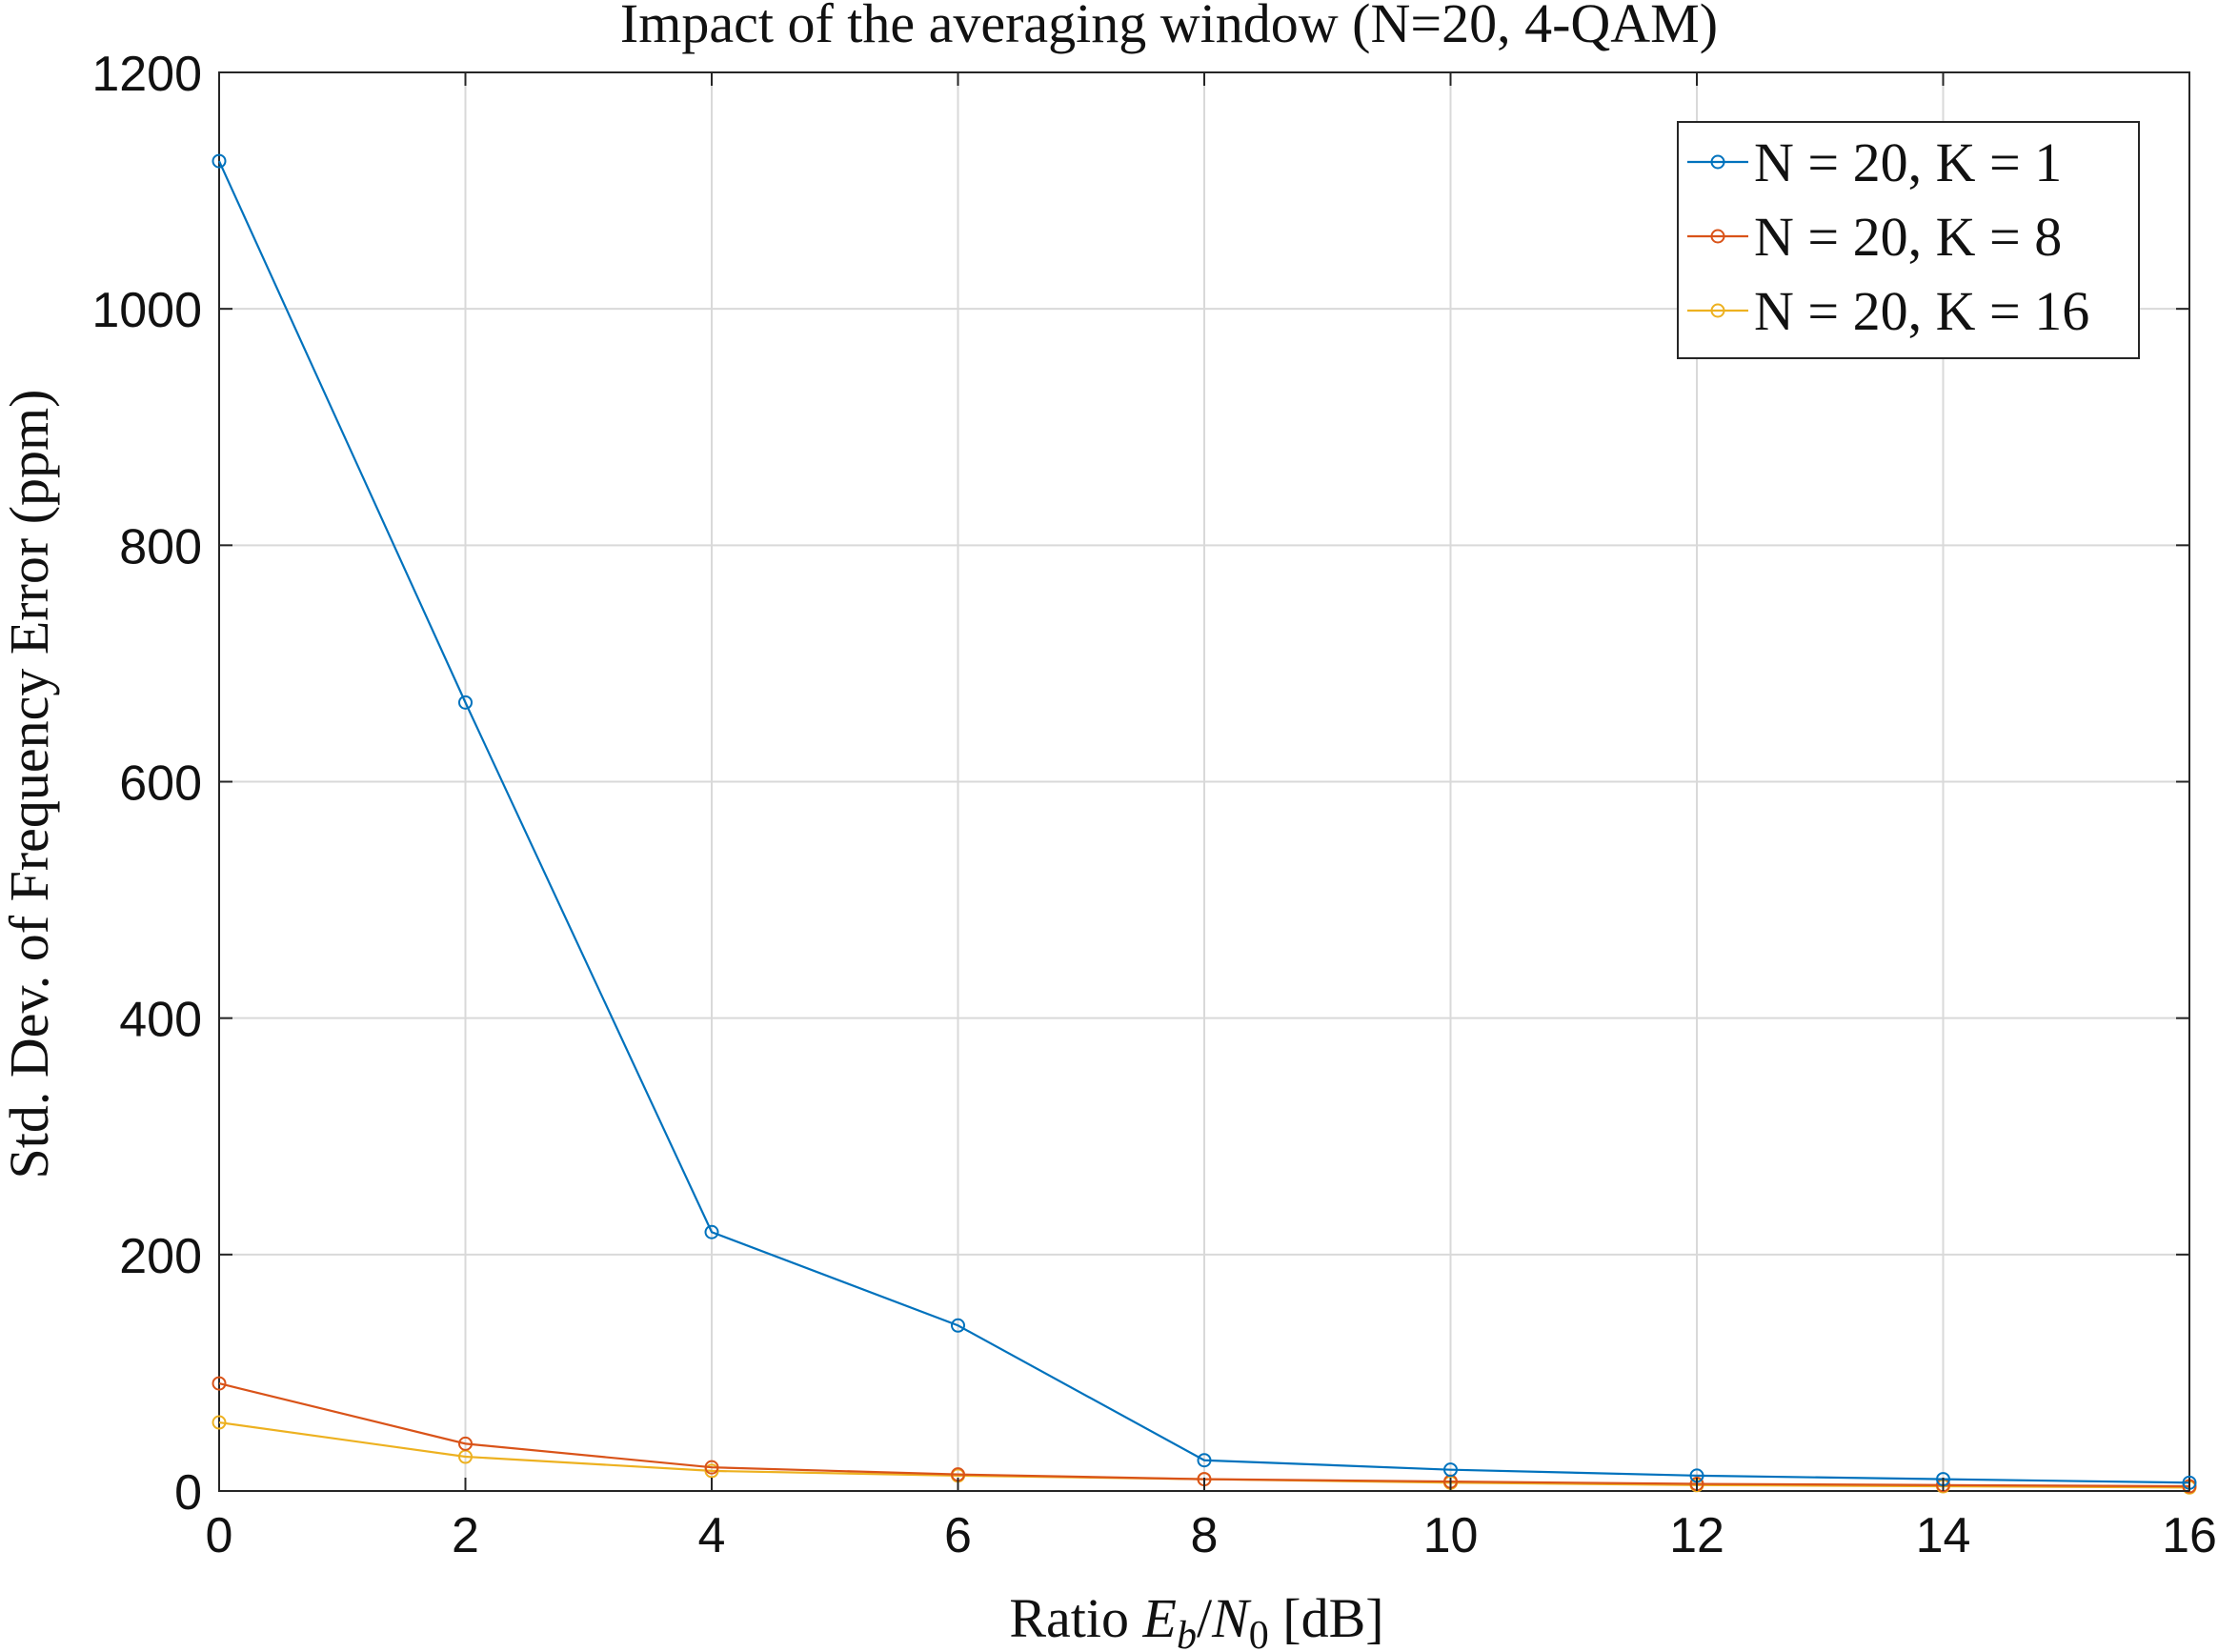 The image size is (2218, 1652). I want to click on legend: N = 20, K = 1 N = 20, K = 8 N = 20, K = 16, so click(1908, 240).